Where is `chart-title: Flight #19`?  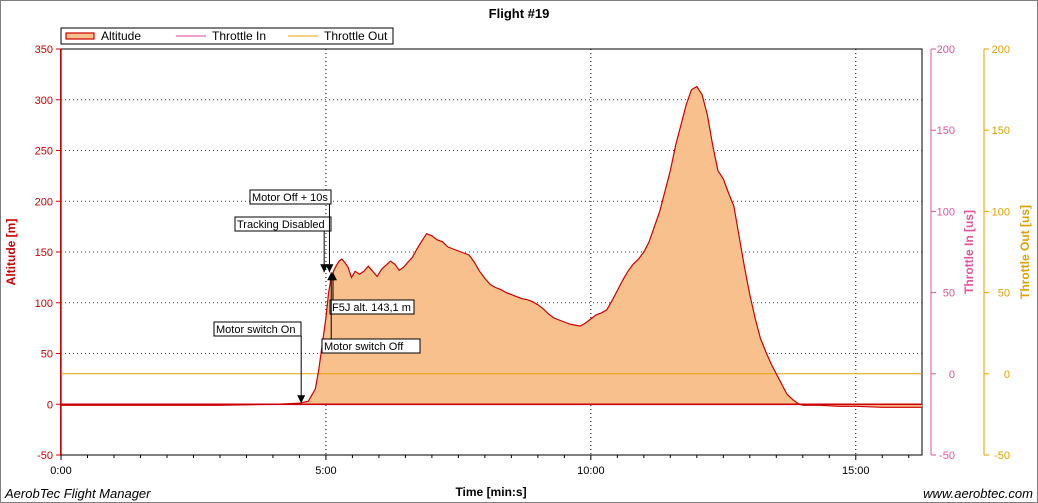 chart-title: Flight #19 is located at coordinates (519, 13).